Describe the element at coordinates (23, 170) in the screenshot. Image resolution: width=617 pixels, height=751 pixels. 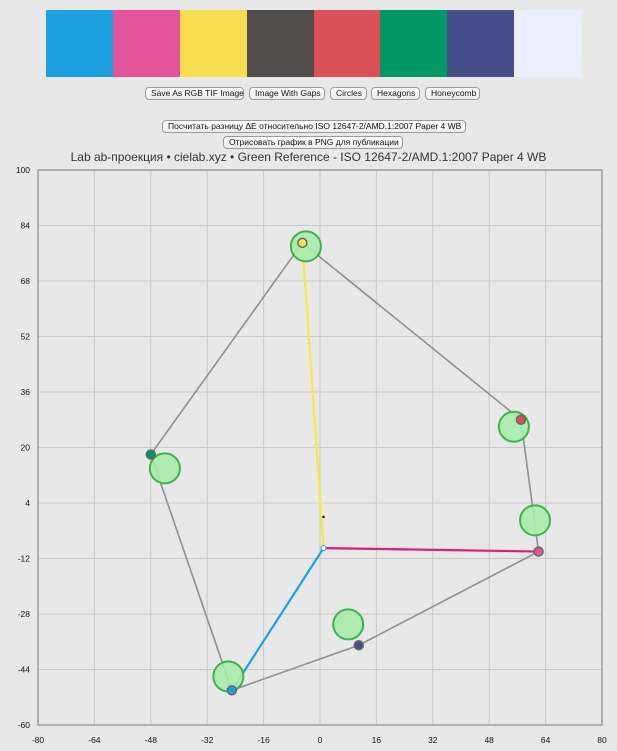
I see `y-tick-label: 100` at that location.